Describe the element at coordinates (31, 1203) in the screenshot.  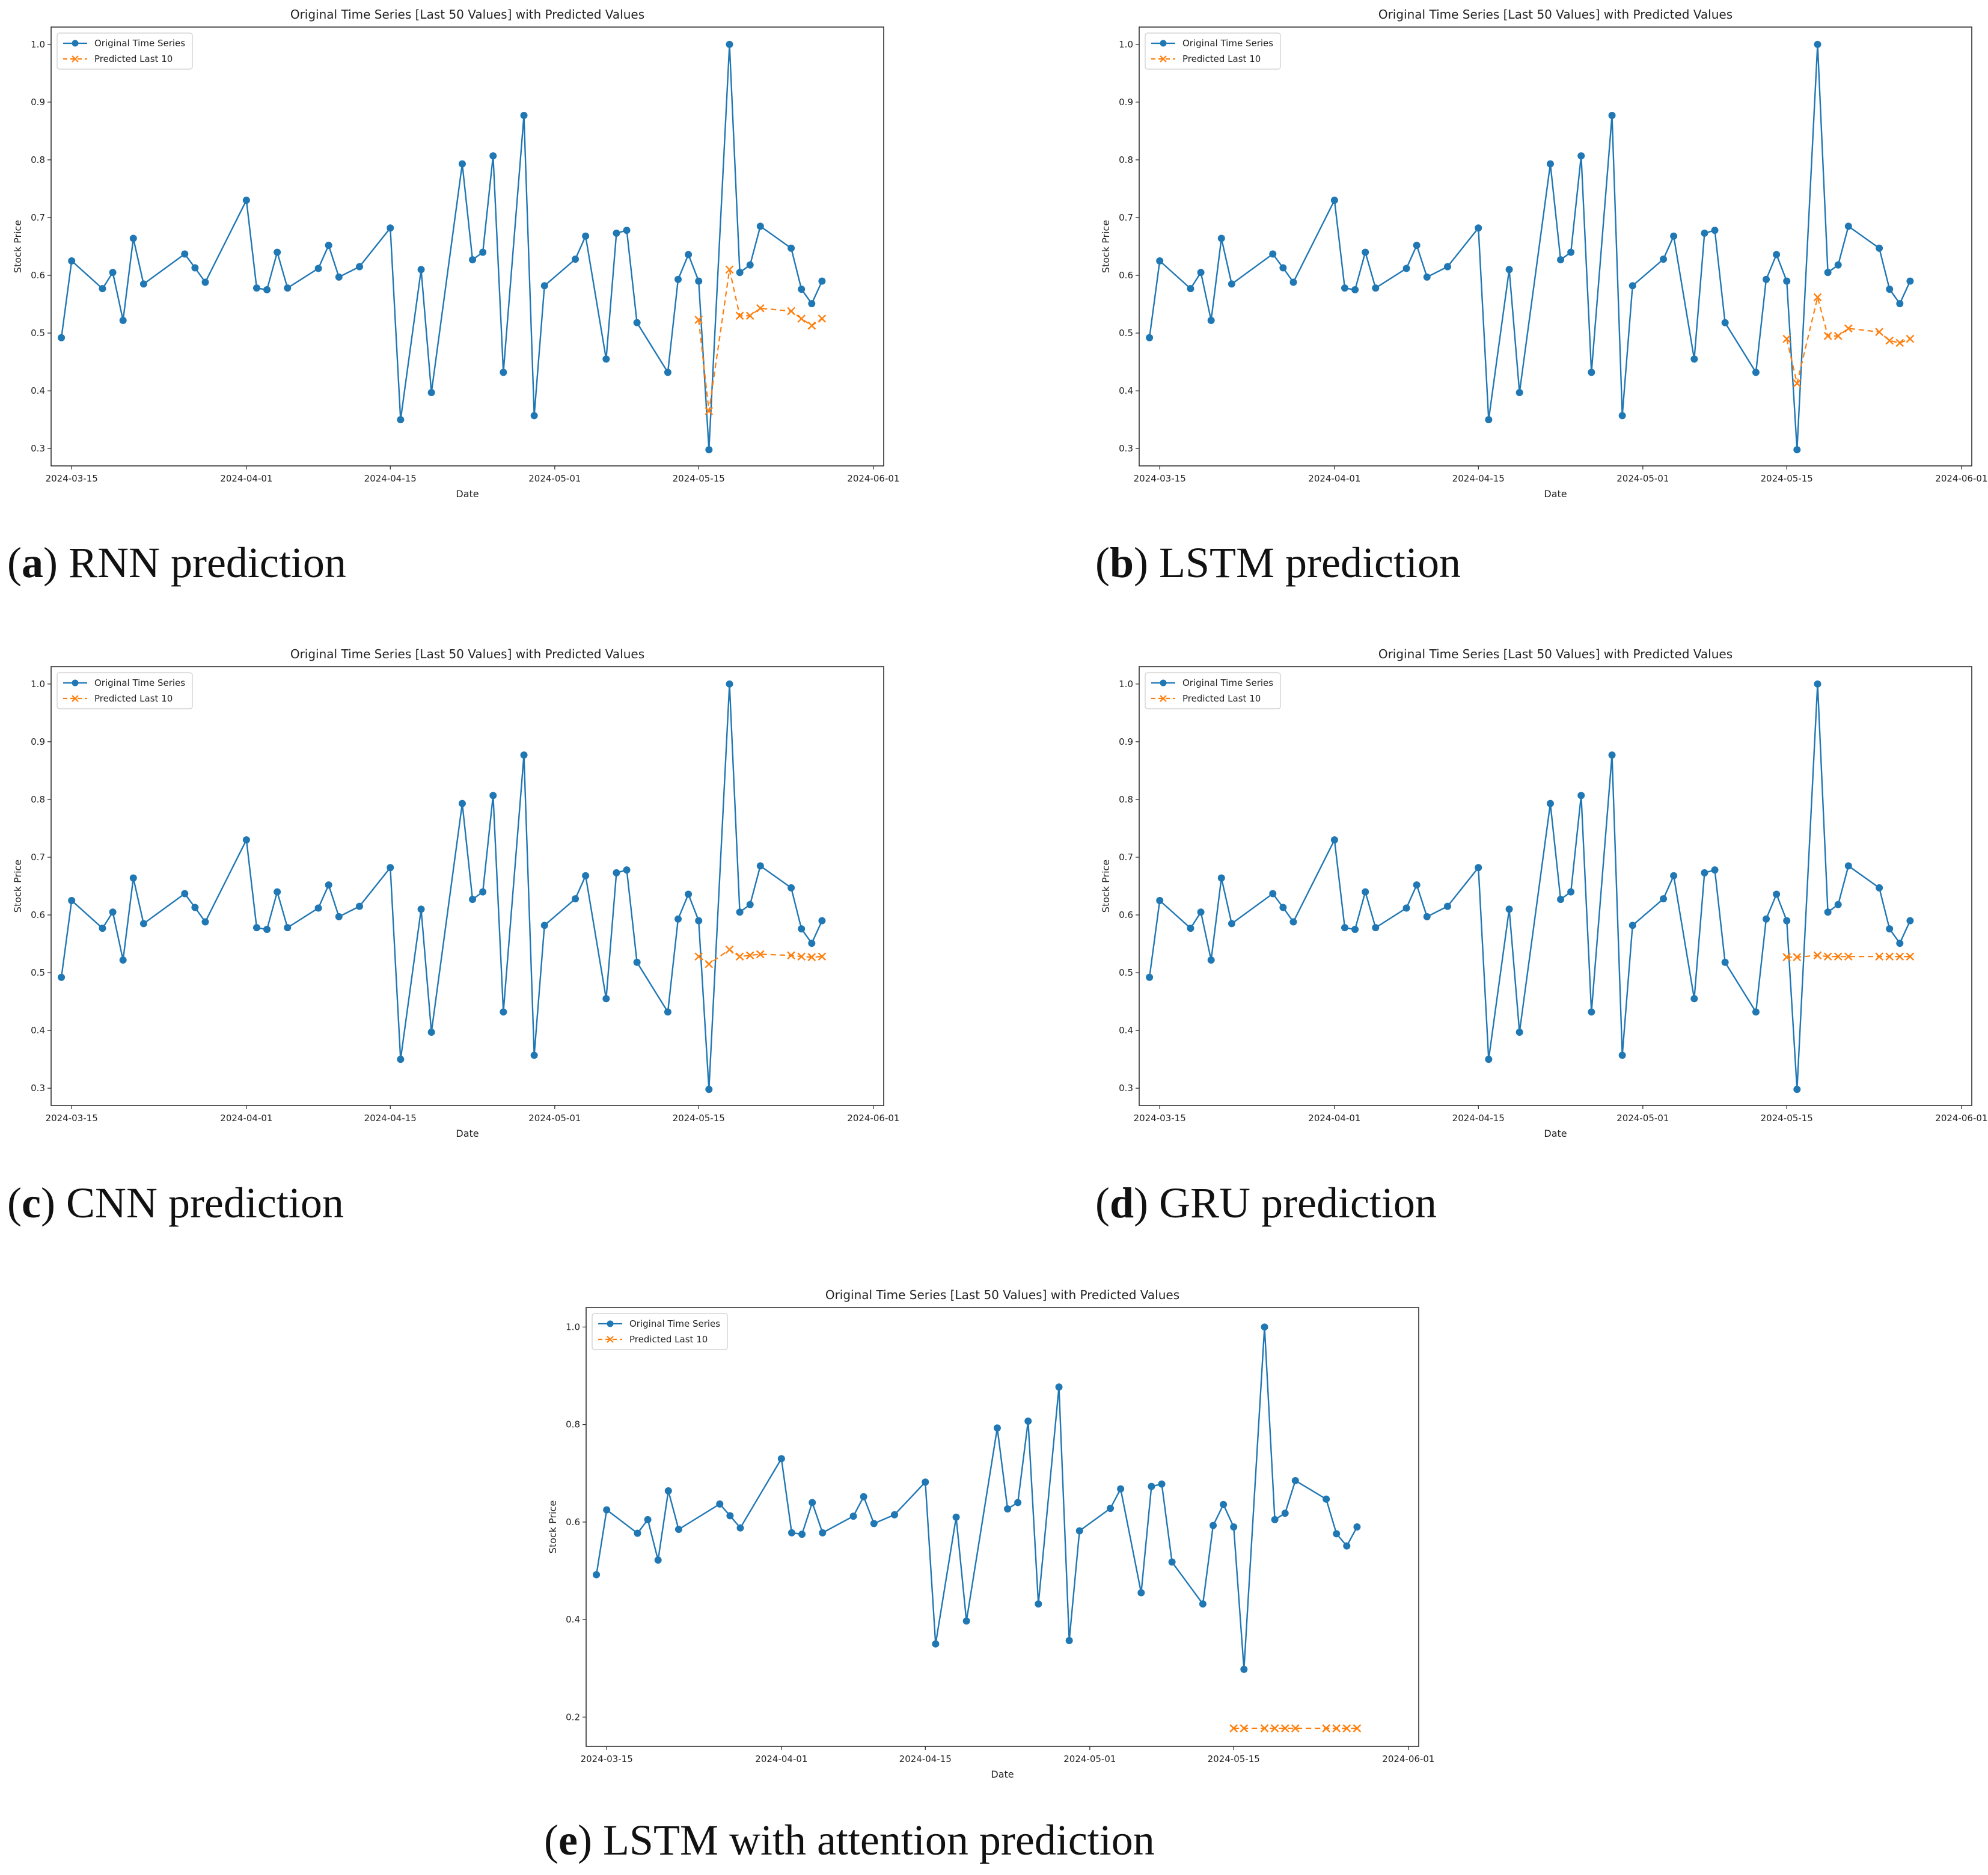
I see `caption-letter: c` at that location.